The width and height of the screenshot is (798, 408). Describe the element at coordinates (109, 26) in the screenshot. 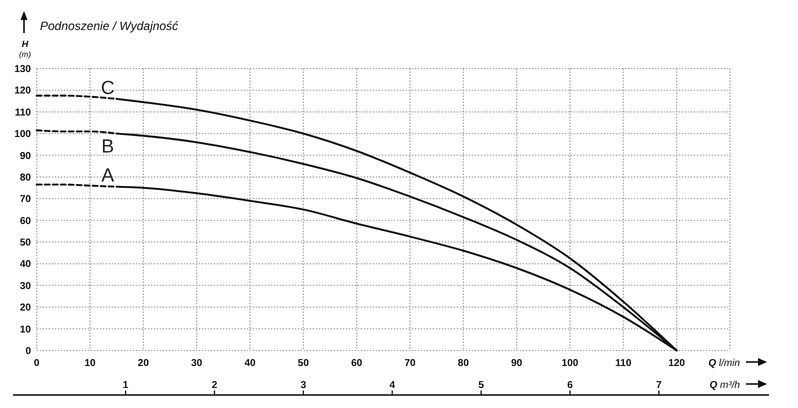

I see `chart-title: Podnoszenie / Wydajność` at that location.